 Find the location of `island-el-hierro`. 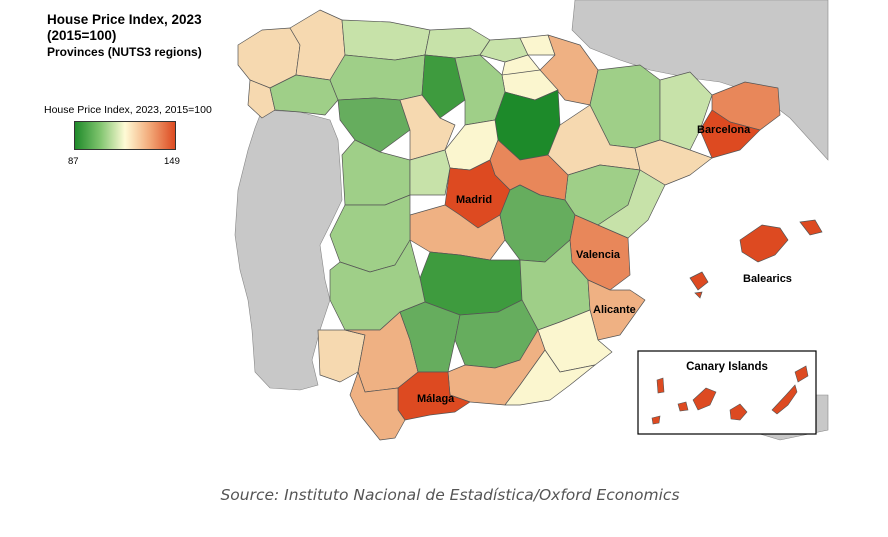

island-el-hierro is located at coordinates (656, 420).